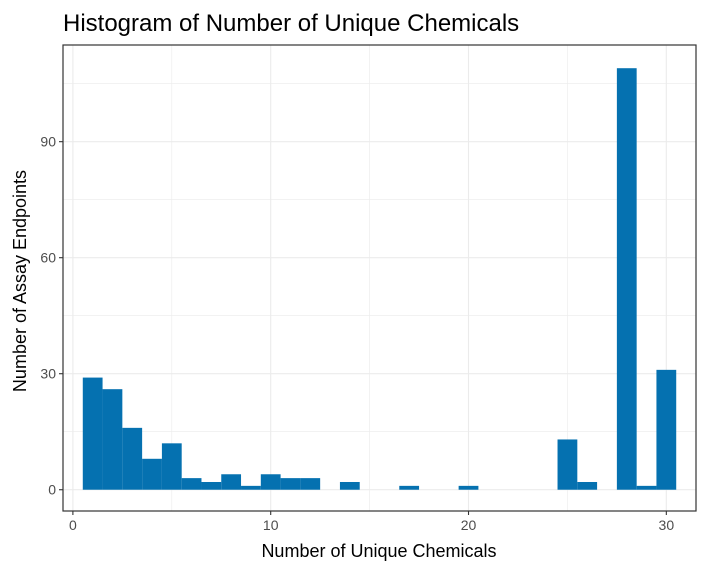 Image resolution: width=707 pixels, height=572 pixels. I want to click on y-tick-label: 60, so click(48, 258).